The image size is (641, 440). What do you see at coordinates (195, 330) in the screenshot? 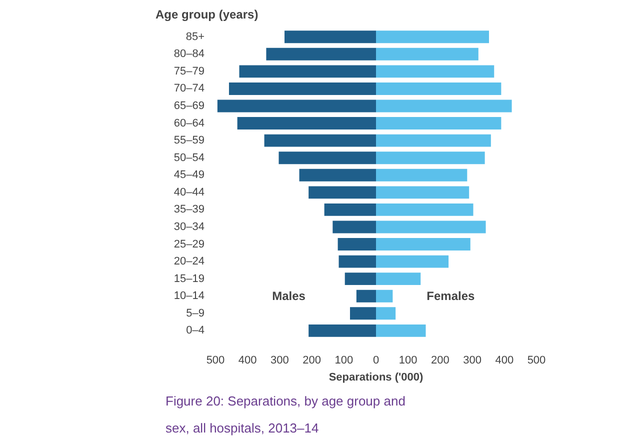
I see `y-tick-label: 0–4` at bounding box center [195, 330].